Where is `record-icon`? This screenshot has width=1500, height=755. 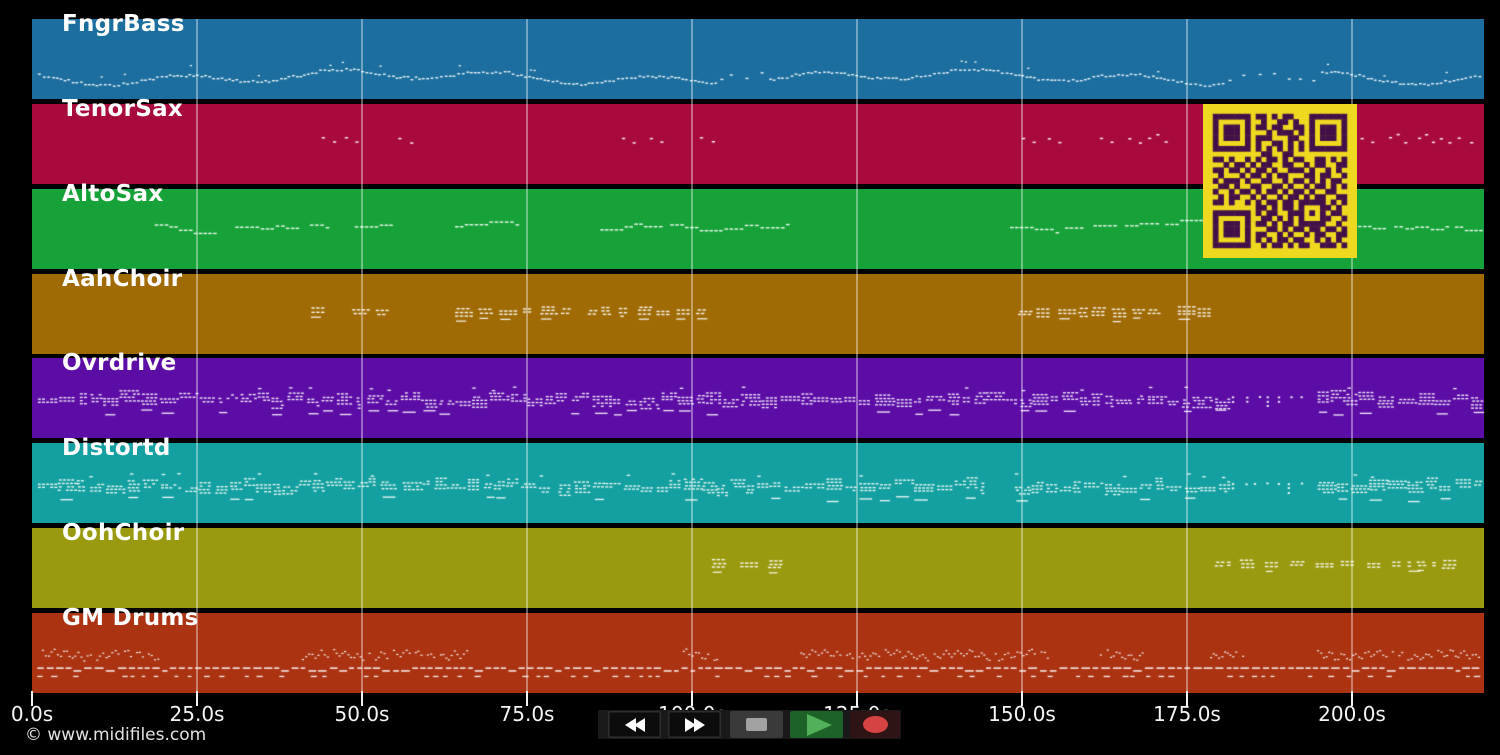 record-icon is located at coordinates (875, 724).